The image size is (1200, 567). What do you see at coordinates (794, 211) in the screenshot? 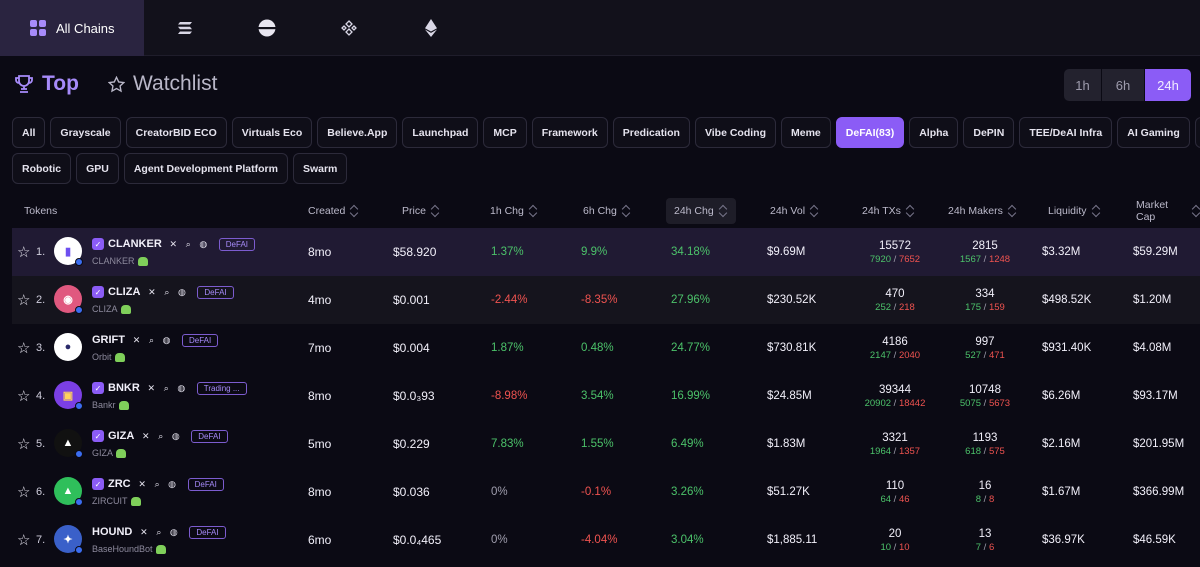
I see `col-24h-vol: 24h Vol` at bounding box center [794, 211].